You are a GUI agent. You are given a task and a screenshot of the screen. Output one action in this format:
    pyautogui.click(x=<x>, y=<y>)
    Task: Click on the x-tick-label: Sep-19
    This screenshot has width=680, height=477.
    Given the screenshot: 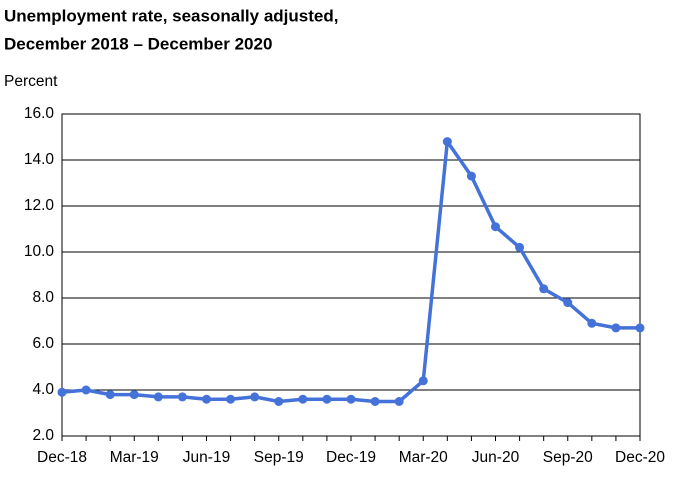 What is the action you would take?
    pyautogui.click(x=279, y=457)
    